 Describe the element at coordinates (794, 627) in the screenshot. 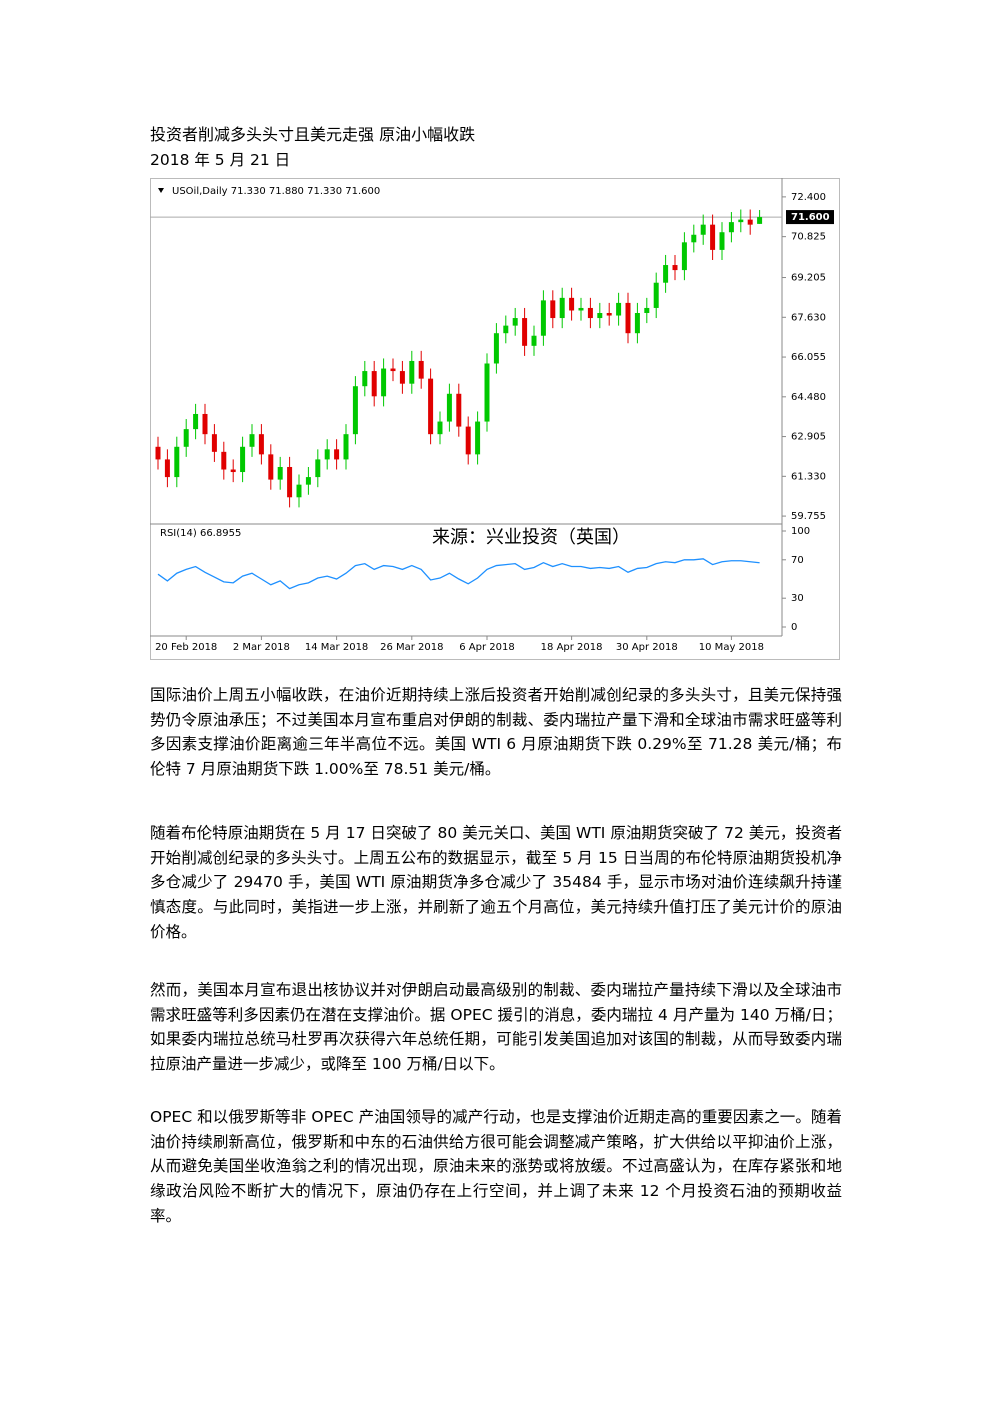

I see `rsi-tick-label: 0` at that location.